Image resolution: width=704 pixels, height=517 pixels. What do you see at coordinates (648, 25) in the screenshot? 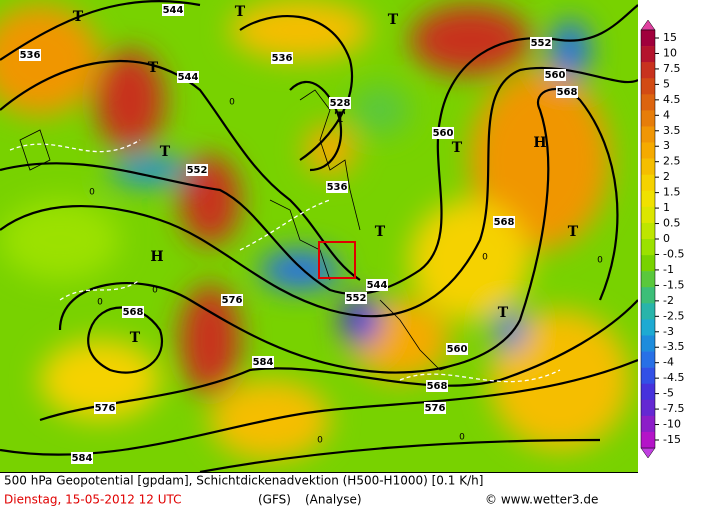
I see `legend-arrow-top` at bounding box center [648, 25].